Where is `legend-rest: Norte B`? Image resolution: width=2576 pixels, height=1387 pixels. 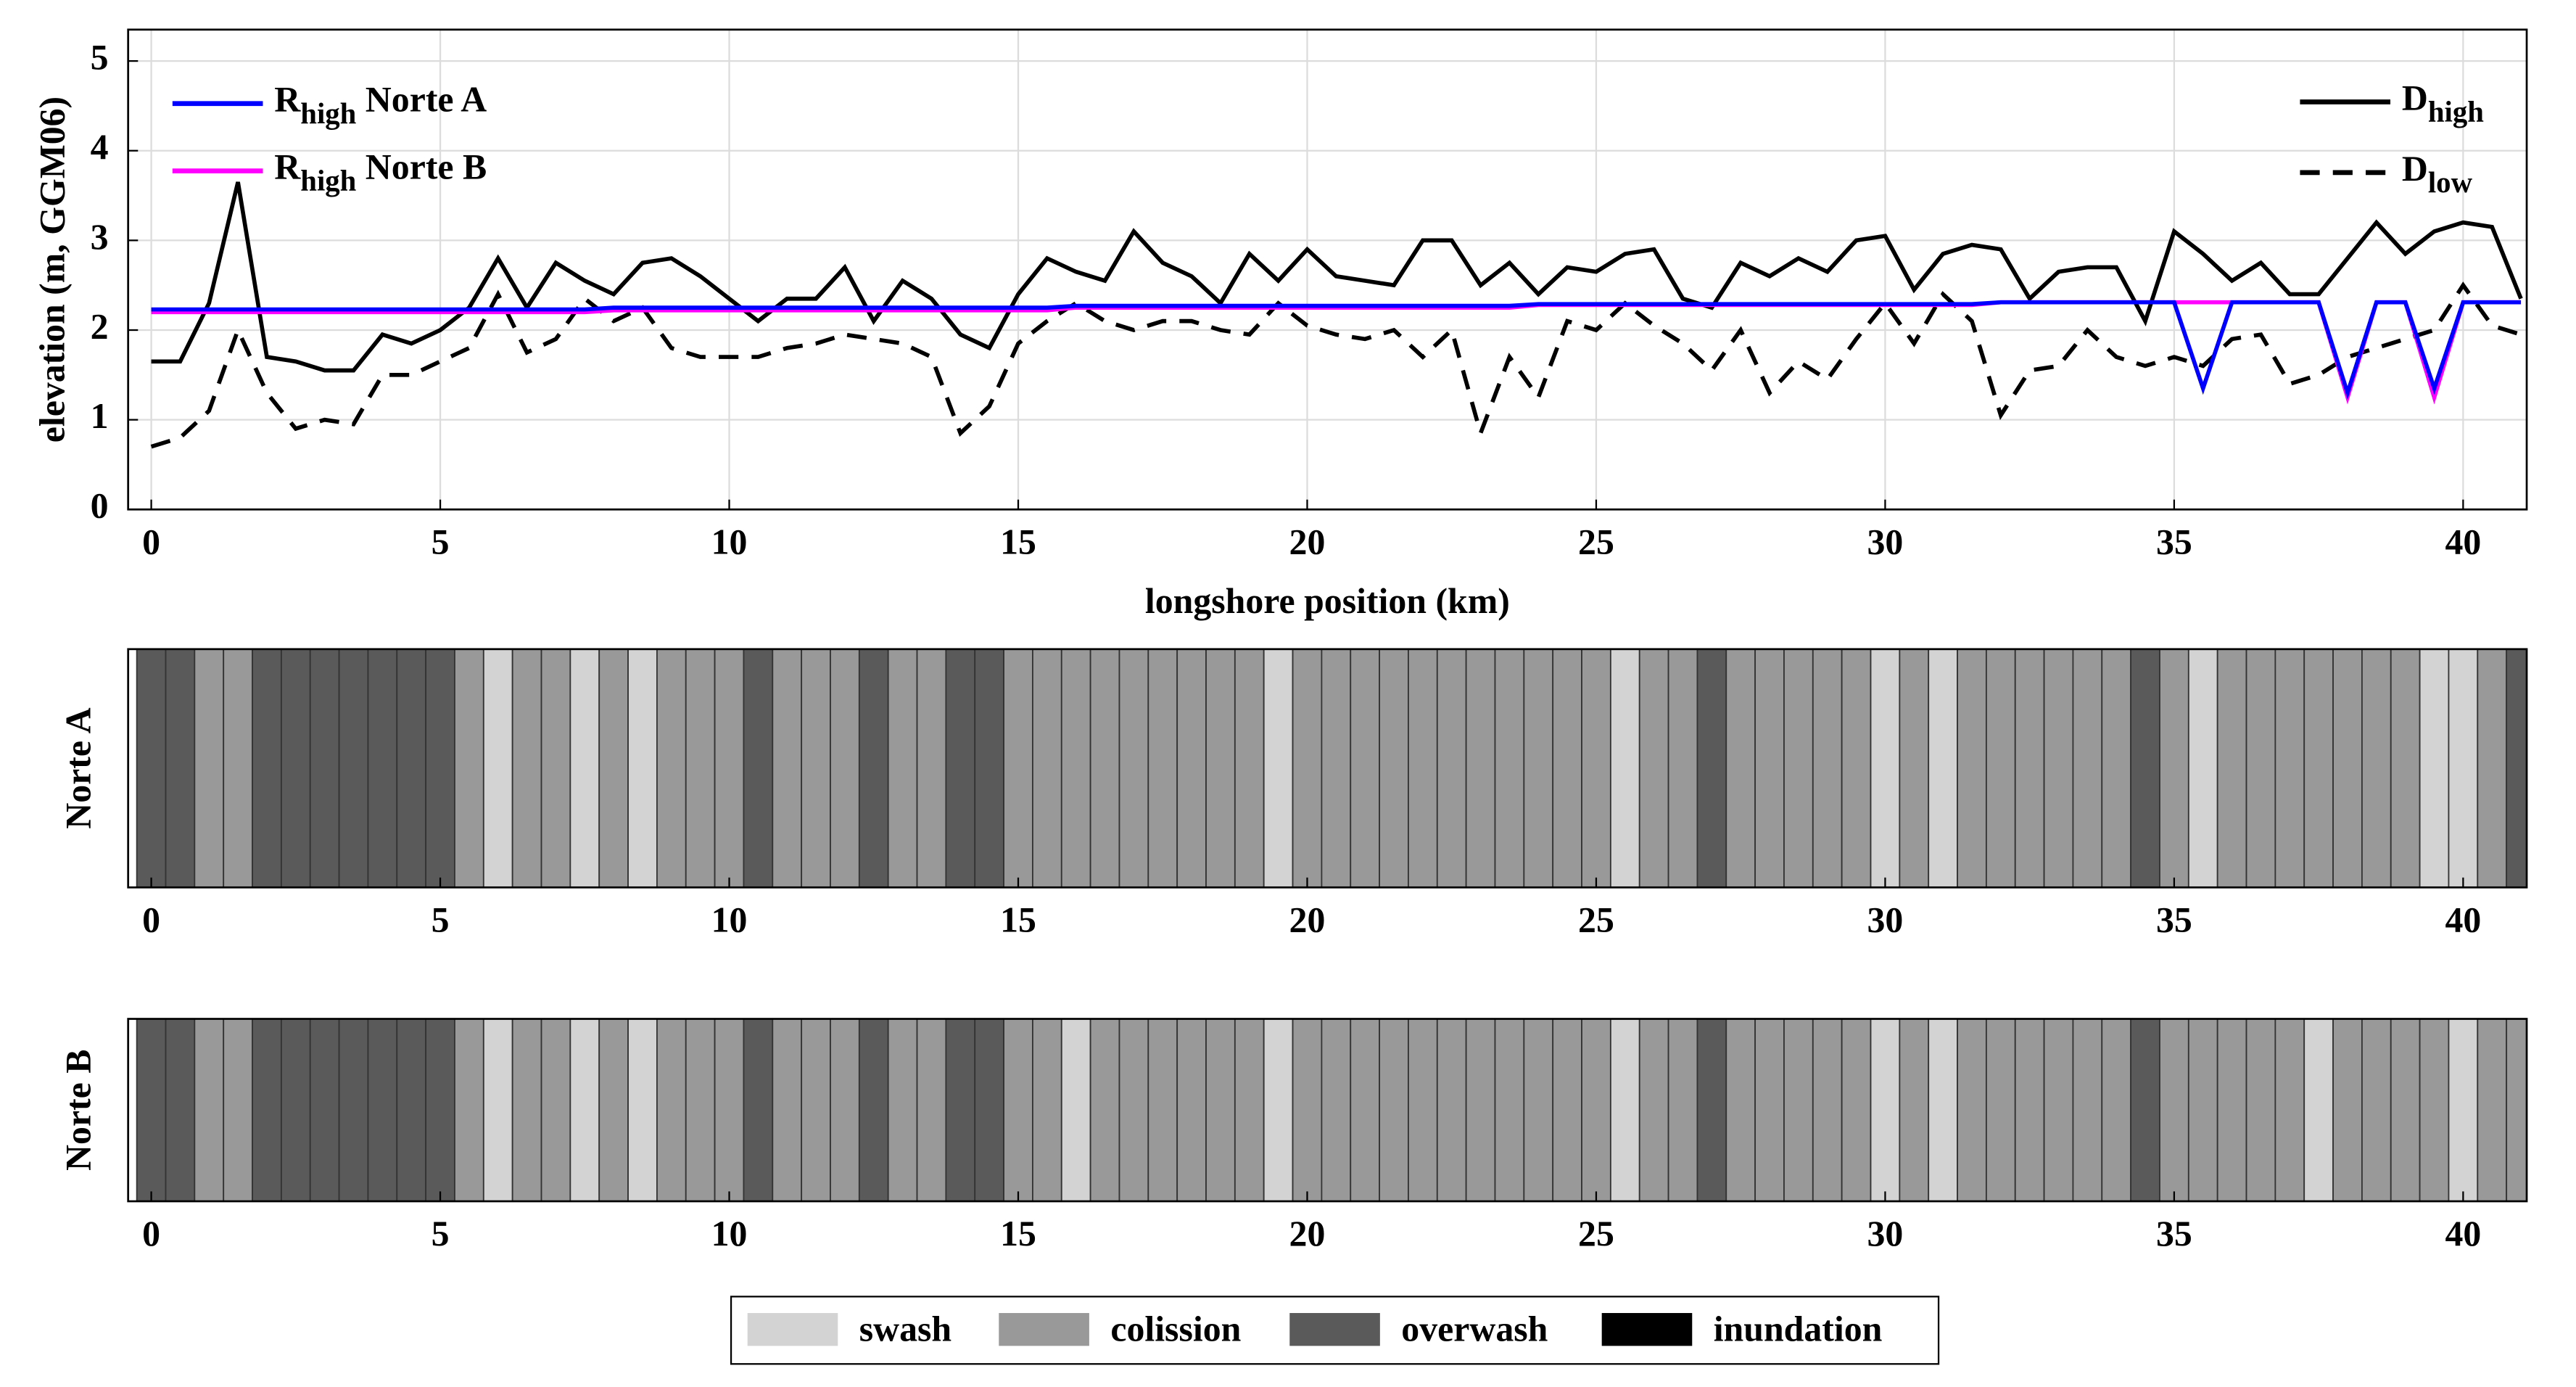
legend-rest: Norte B is located at coordinates (421, 167).